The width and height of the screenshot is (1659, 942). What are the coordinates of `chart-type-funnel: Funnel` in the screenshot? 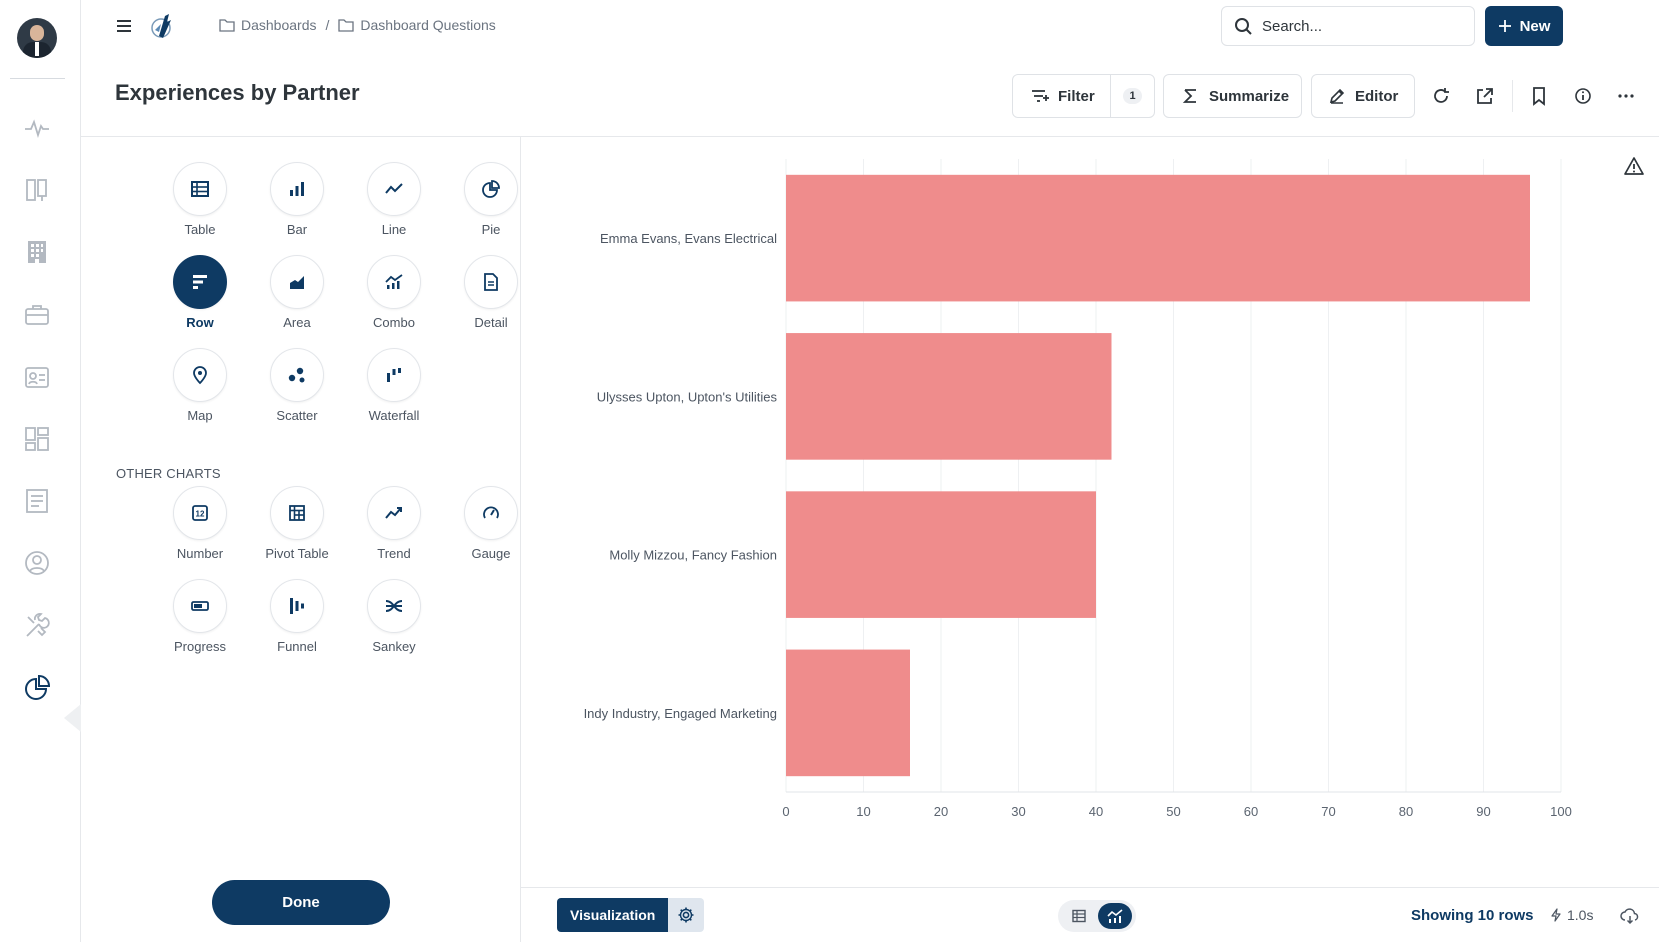 It's located at (297, 616).